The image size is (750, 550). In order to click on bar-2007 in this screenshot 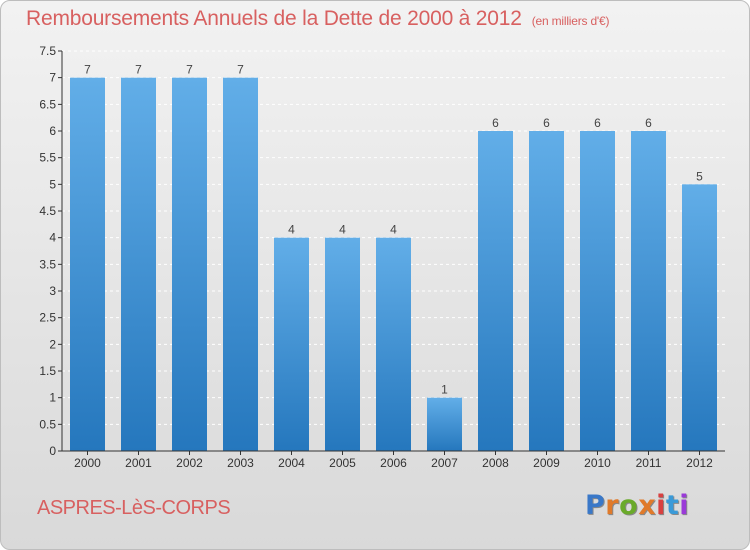, I will do `click(444, 424)`.